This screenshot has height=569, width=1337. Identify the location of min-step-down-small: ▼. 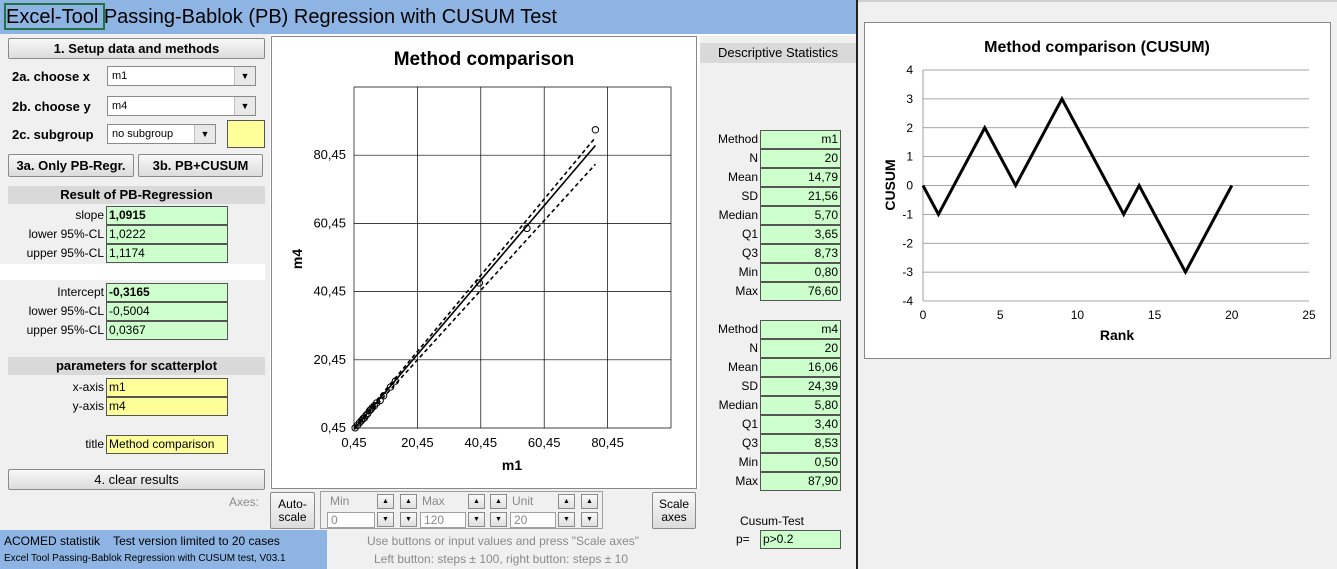
(408, 519).